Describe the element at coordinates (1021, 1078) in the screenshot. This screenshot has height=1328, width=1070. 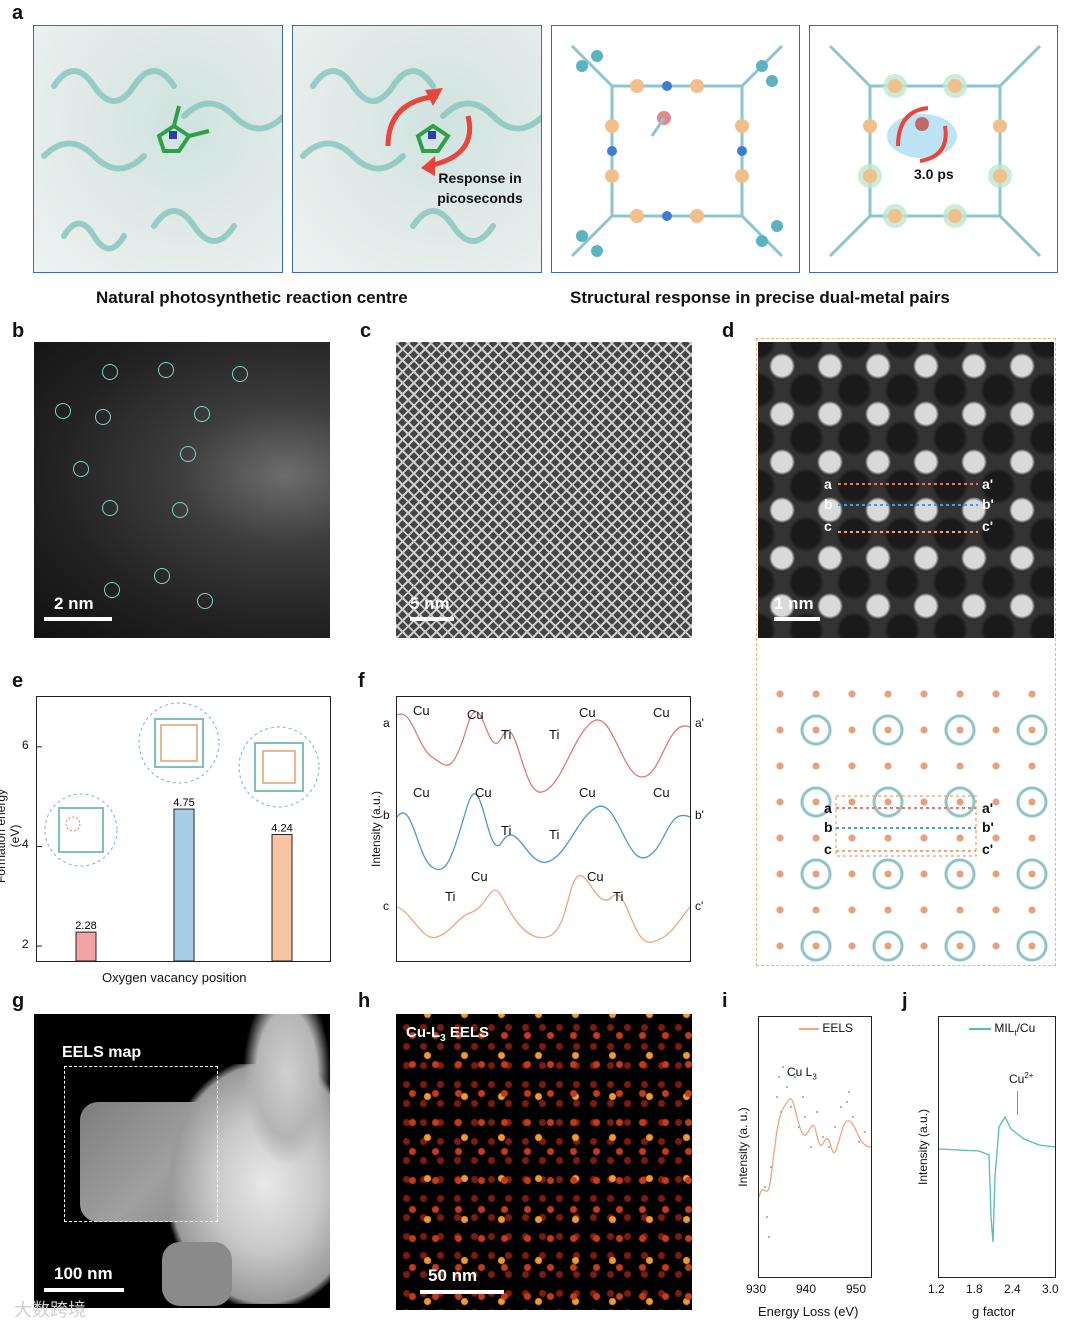
I see `chart-j-annotation: Cu2+` at that location.